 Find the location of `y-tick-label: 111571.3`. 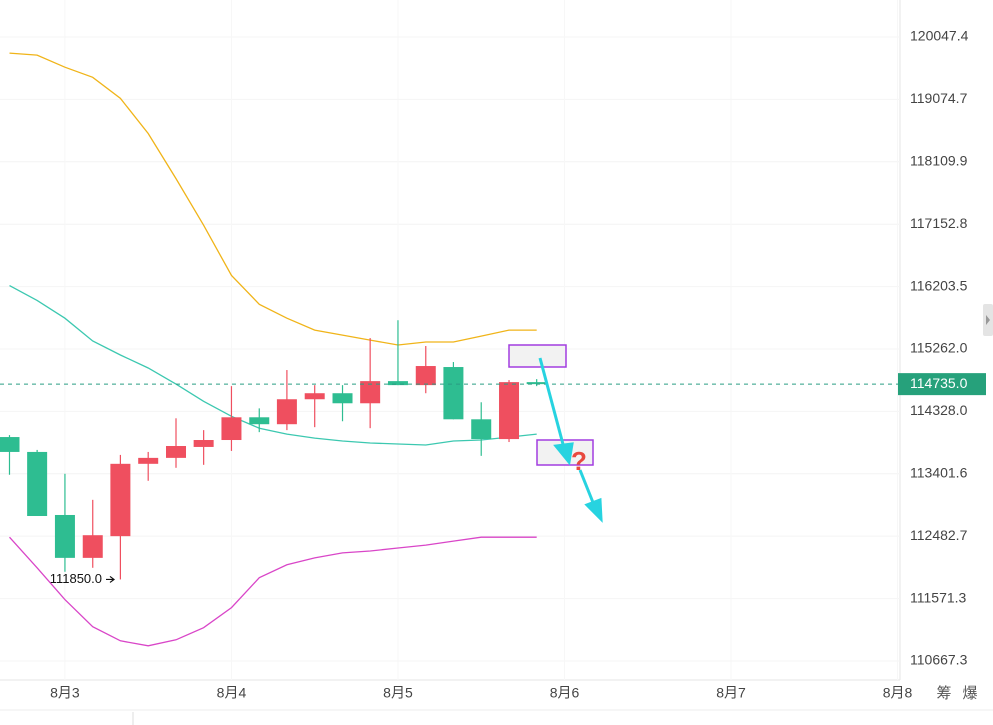

y-tick-label: 111571.3 is located at coordinates (938, 597).